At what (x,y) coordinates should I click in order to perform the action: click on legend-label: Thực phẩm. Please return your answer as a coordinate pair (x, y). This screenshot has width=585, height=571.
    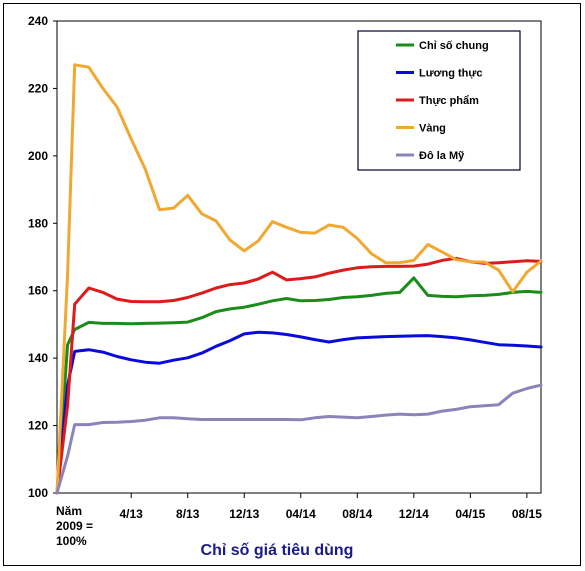
    Looking at the image, I should click on (449, 101).